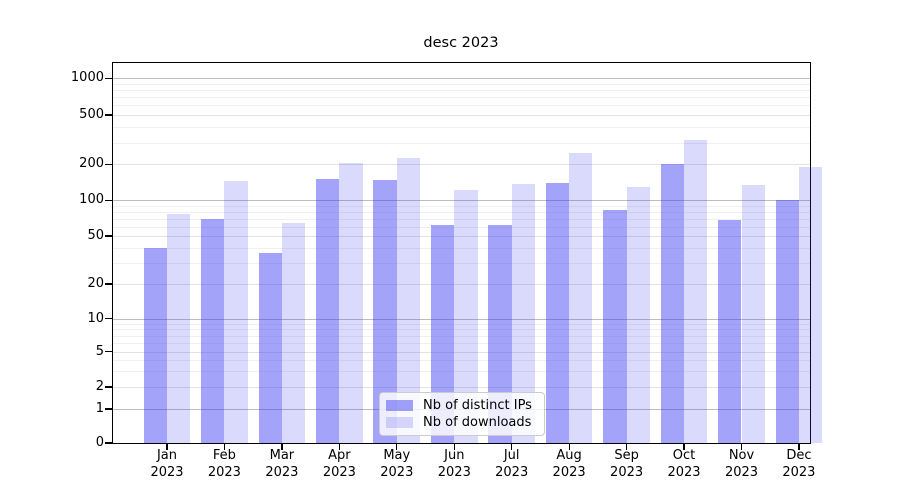 This screenshot has width=900, height=500. What do you see at coordinates (351, 303) in the screenshot?
I see `bar-downloads-apr` at bounding box center [351, 303].